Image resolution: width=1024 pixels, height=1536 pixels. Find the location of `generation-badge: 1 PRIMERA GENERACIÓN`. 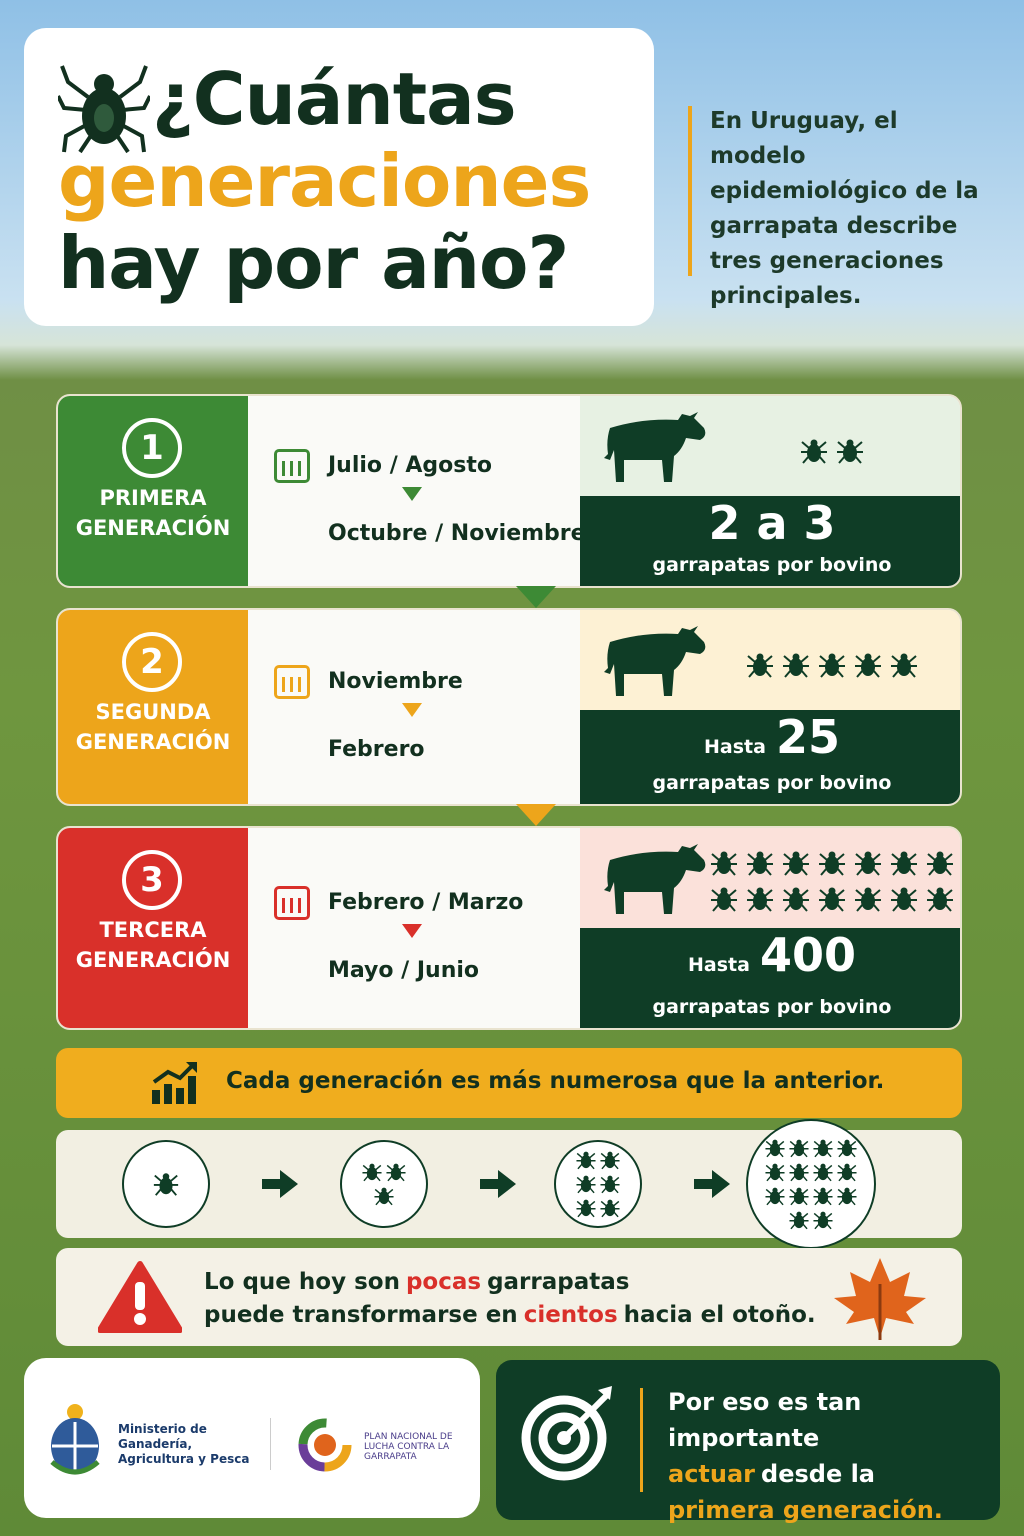

generation-badge: 1 PRIMERA GENERACIÓN is located at coordinates (153, 491).